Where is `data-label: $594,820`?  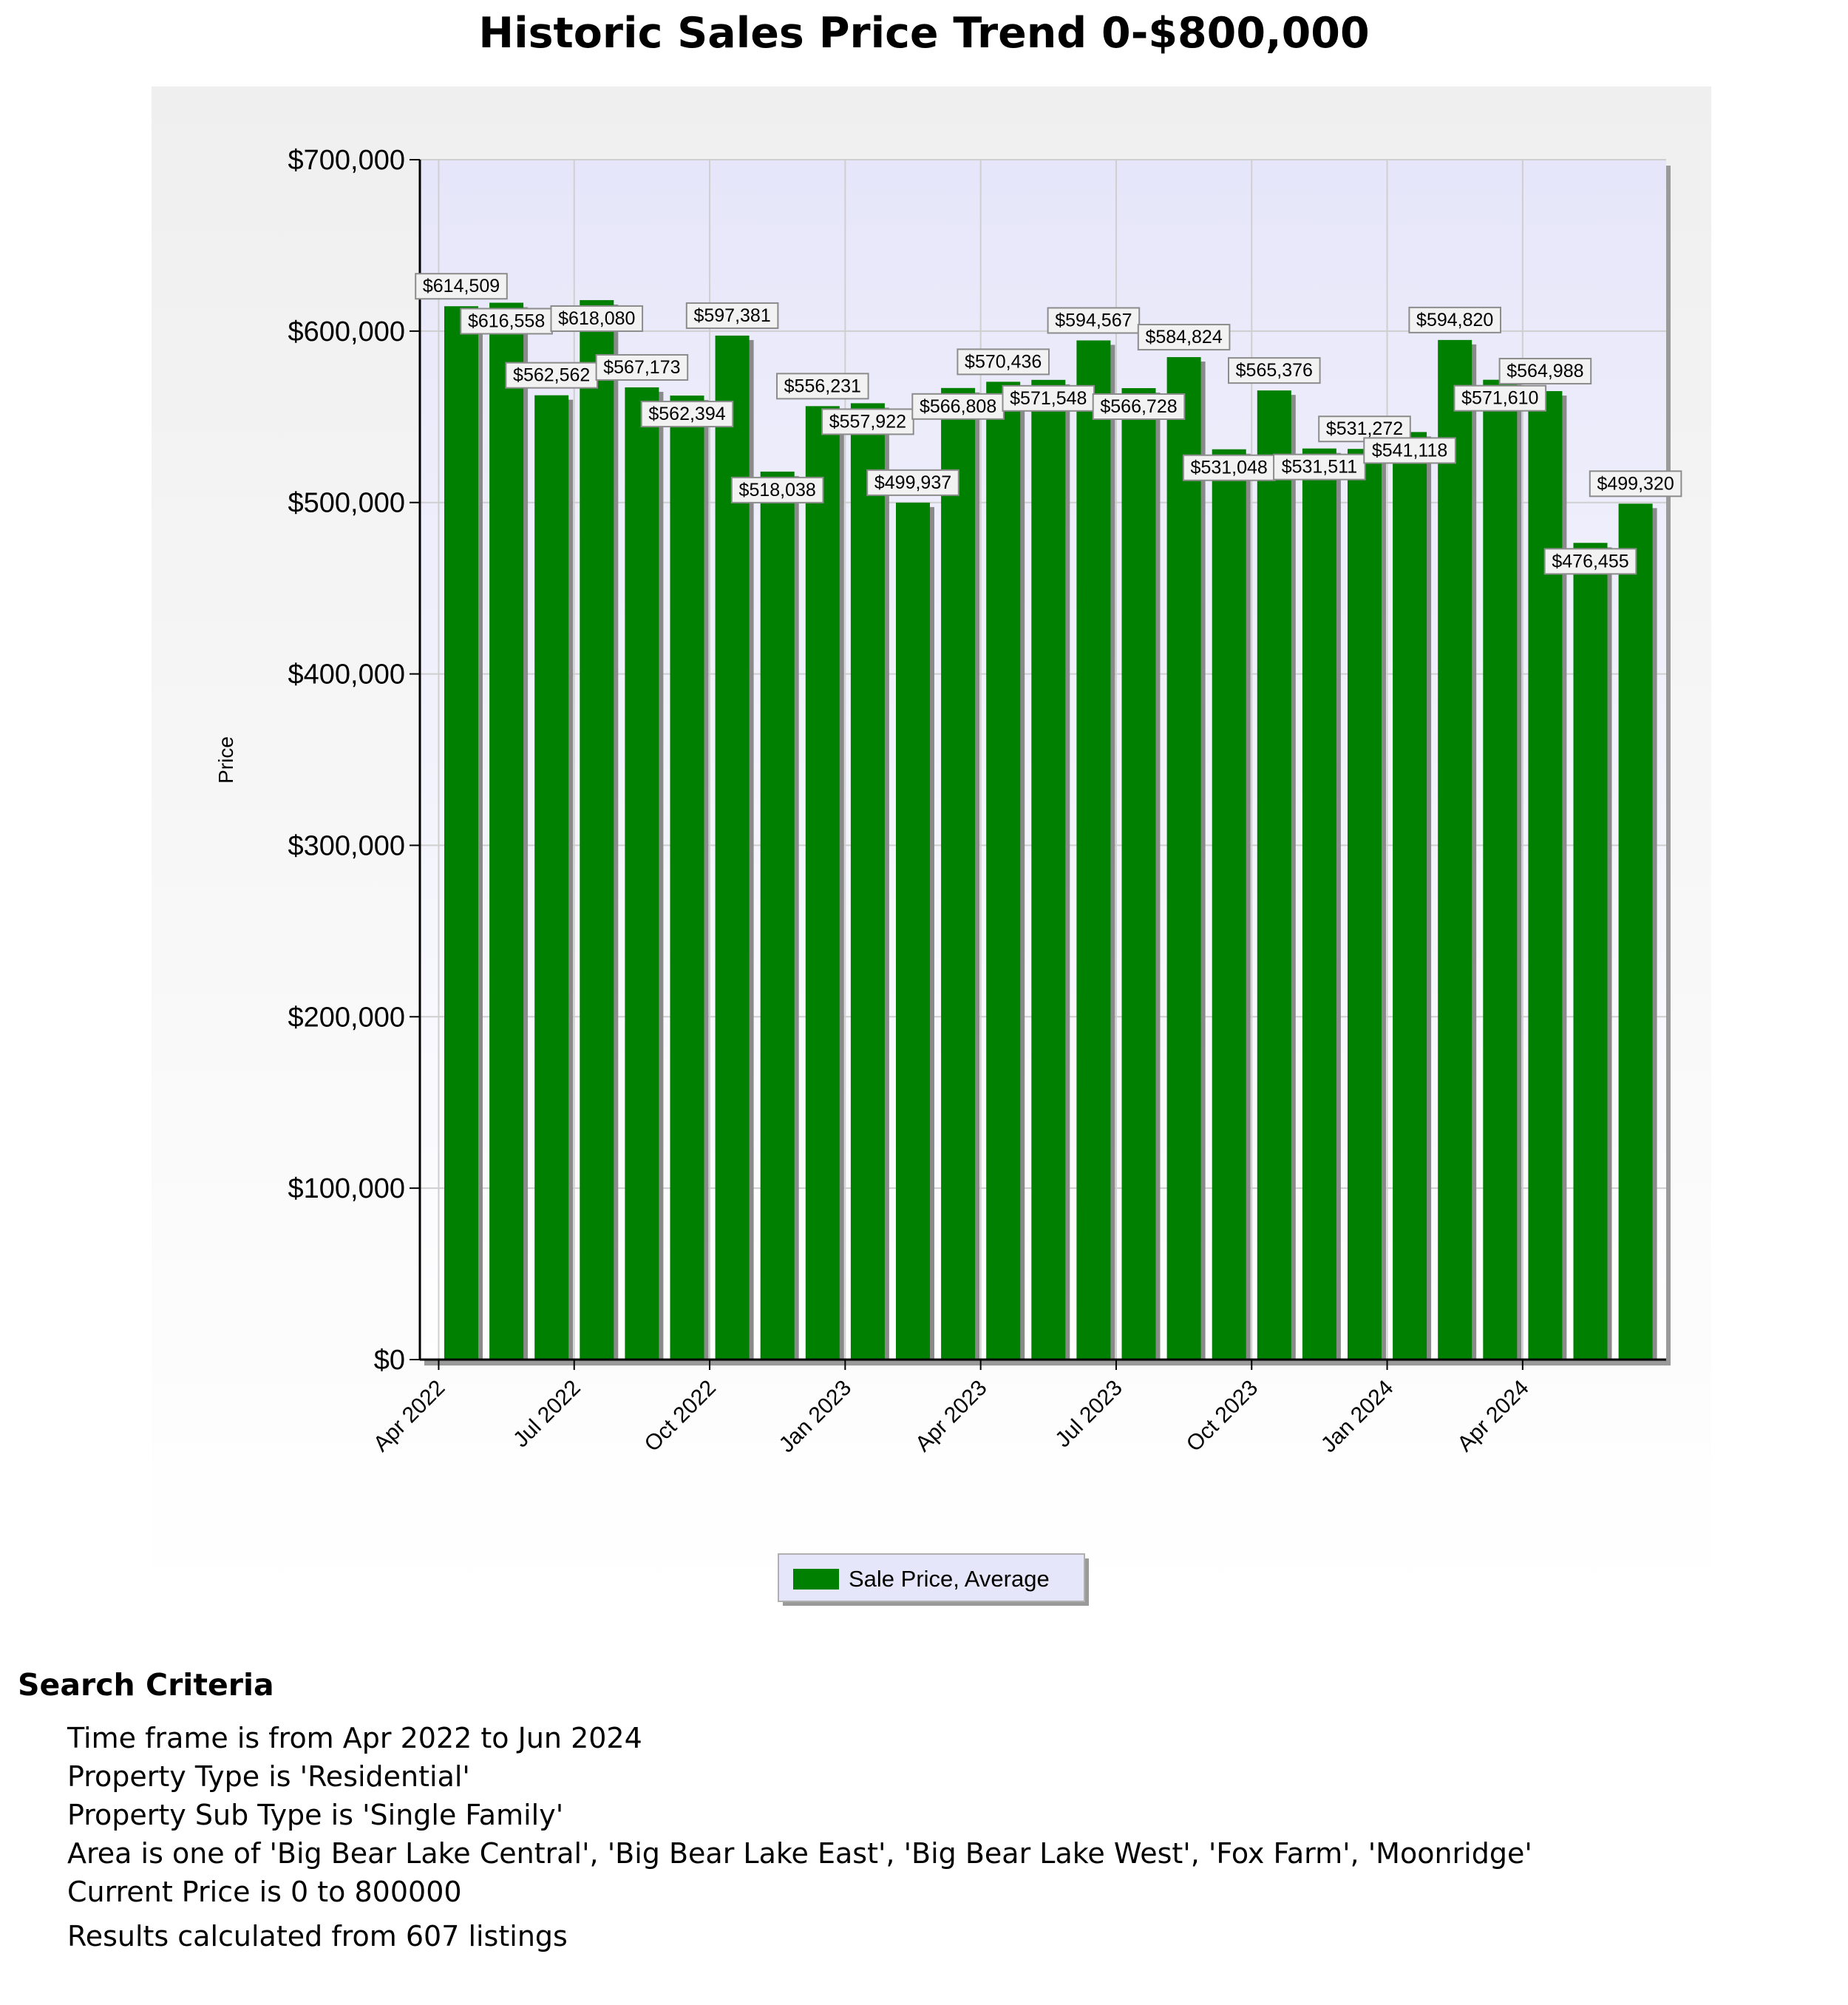 data-label: $594,820 is located at coordinates (1454, 320).